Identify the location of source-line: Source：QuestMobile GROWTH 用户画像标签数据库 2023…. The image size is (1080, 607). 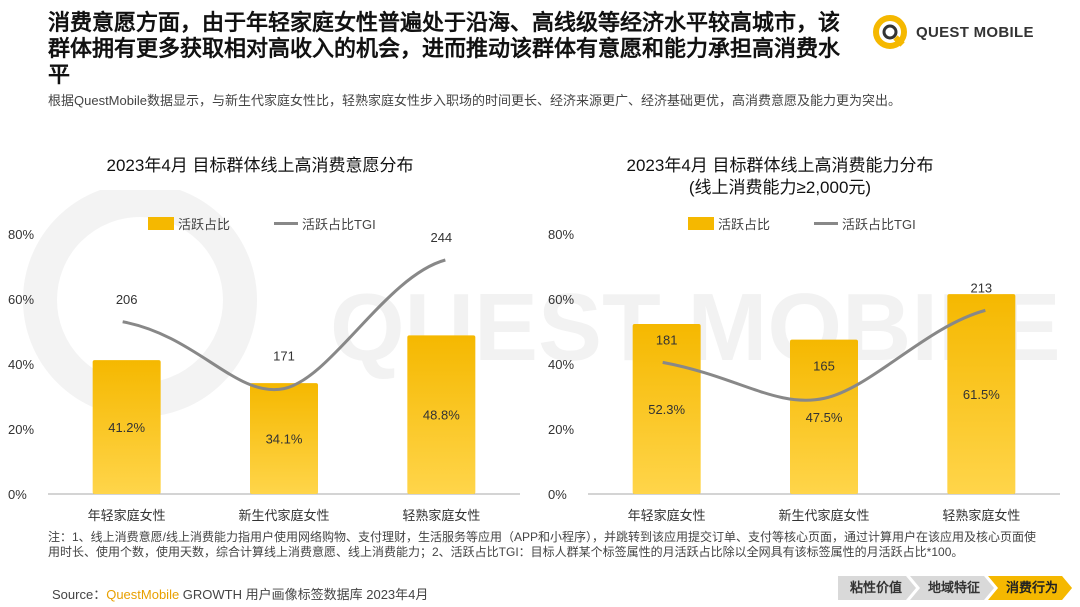
(240, 593).